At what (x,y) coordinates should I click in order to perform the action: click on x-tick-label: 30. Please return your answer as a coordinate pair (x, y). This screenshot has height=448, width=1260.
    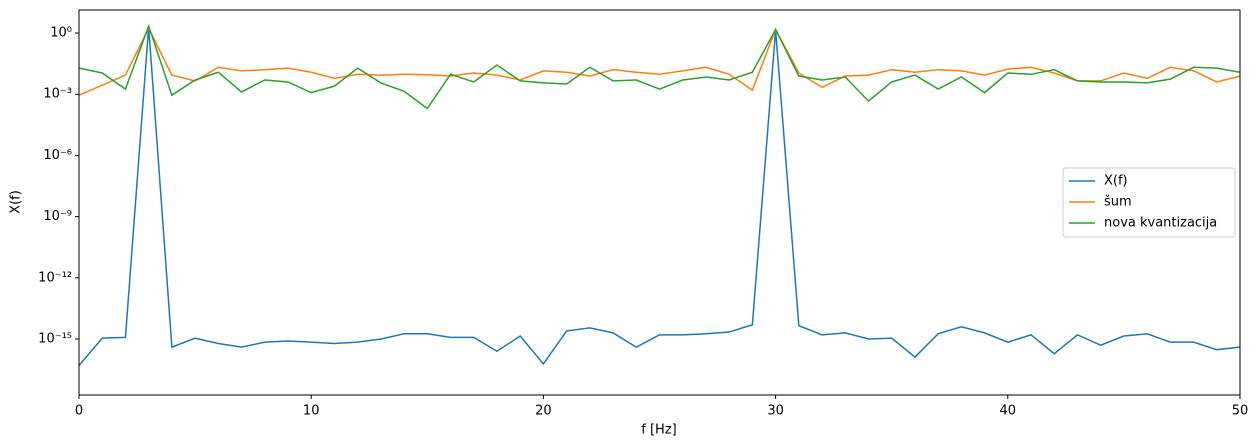
    Looking at the image, I should click on (775, 411).